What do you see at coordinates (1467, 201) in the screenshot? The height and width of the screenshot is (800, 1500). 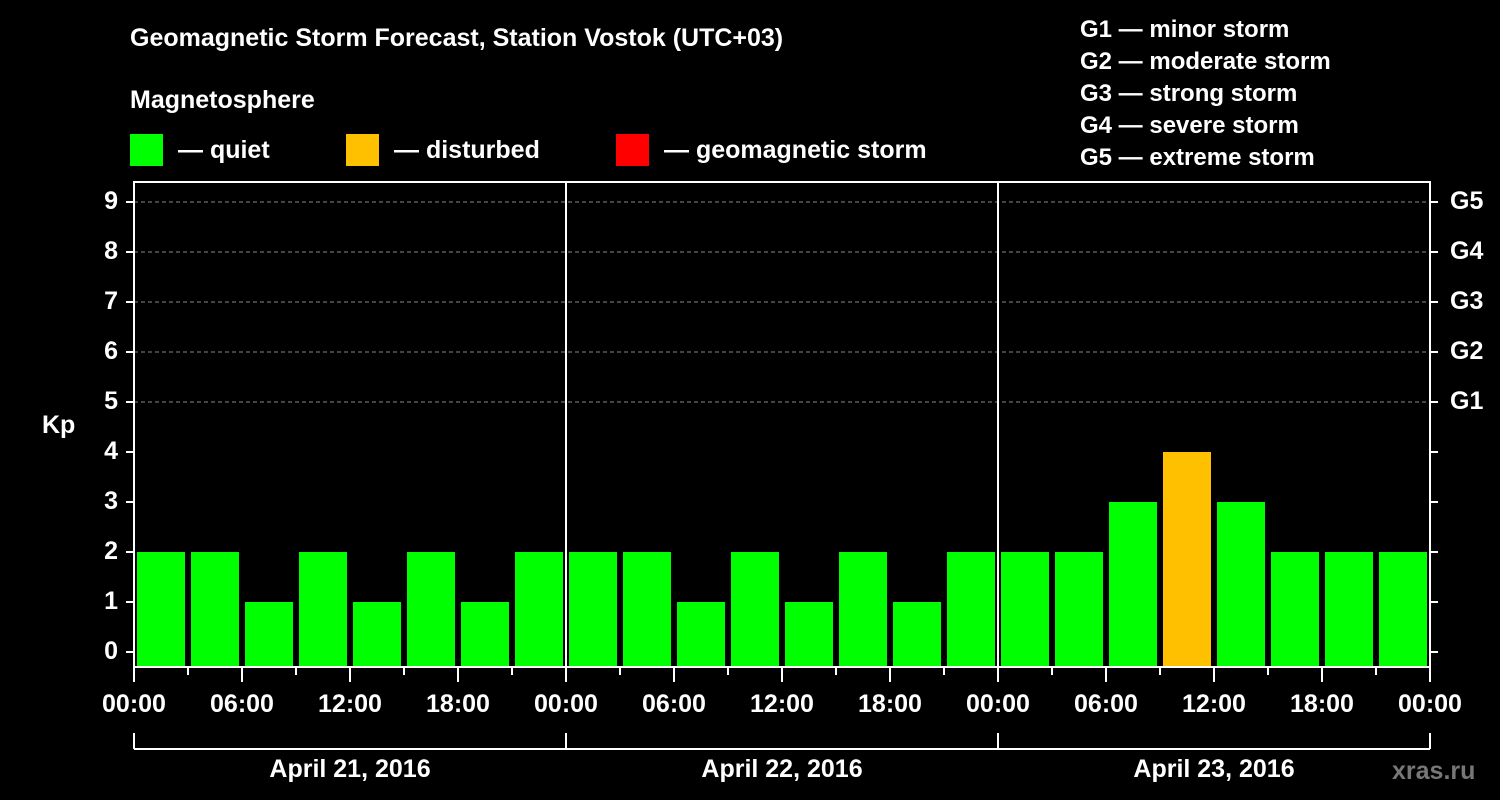 I see `g-scale-label: G5` at bounding box center [1467, 201].